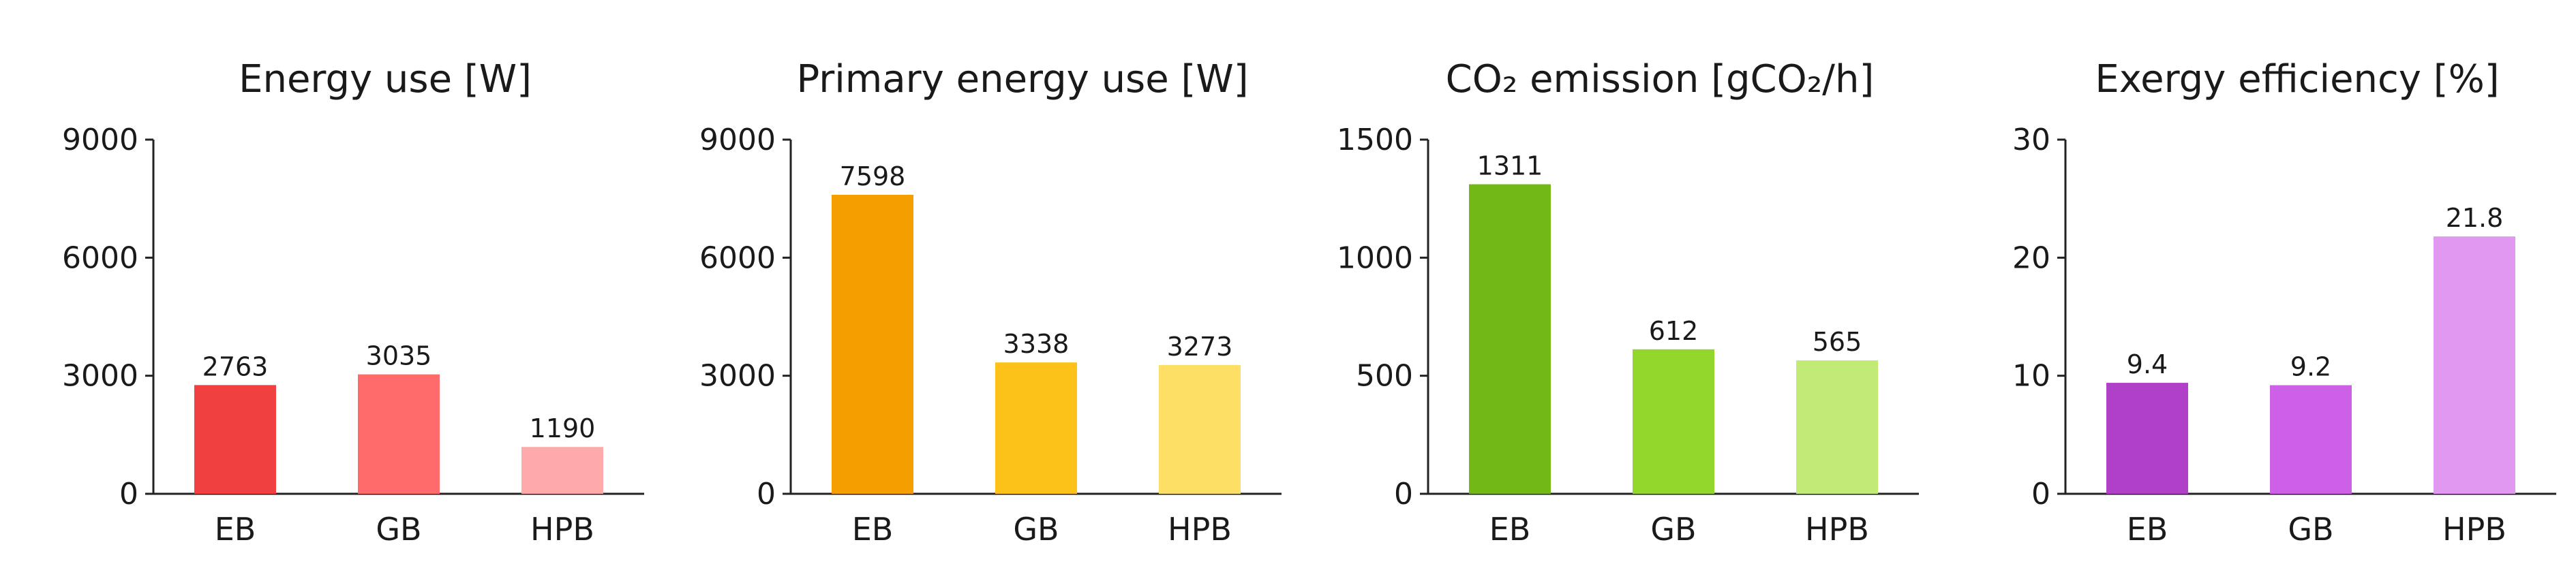 Image resolution: width=2576 pixels, height=566 pixels. Describe the element at coordinates (1375, 140) in the screenshot. I see `y-tick-label: 1500` at that location.